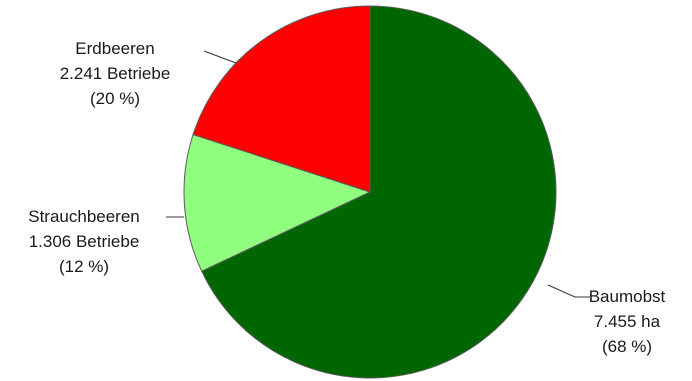 Image resolution: width=692 pixels, height=381 pixels. I want to click on slice-label-strauchbeeren-value-text: 1.306 Betriebe, so click(84, 241).